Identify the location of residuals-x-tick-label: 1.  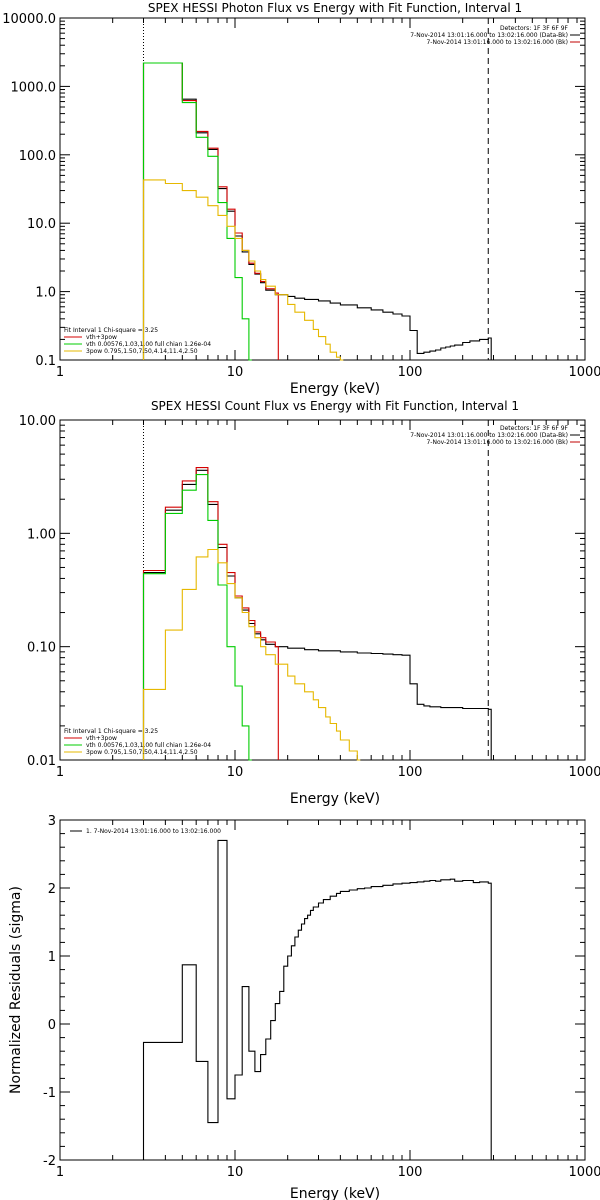
(60, 1172).